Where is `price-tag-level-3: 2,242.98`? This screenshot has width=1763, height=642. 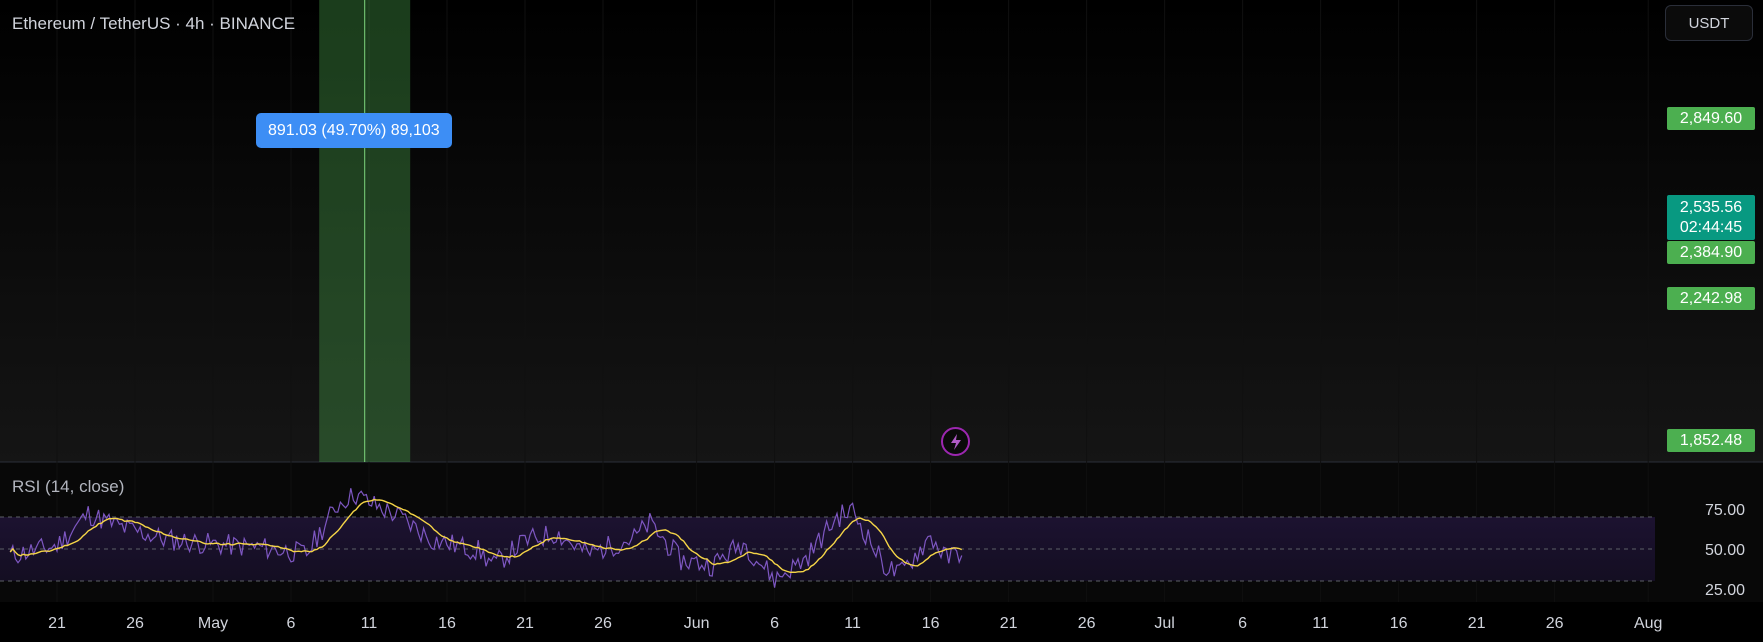 price-tag-level-3: 2,242.98 is located at coordinates (1711, 298).